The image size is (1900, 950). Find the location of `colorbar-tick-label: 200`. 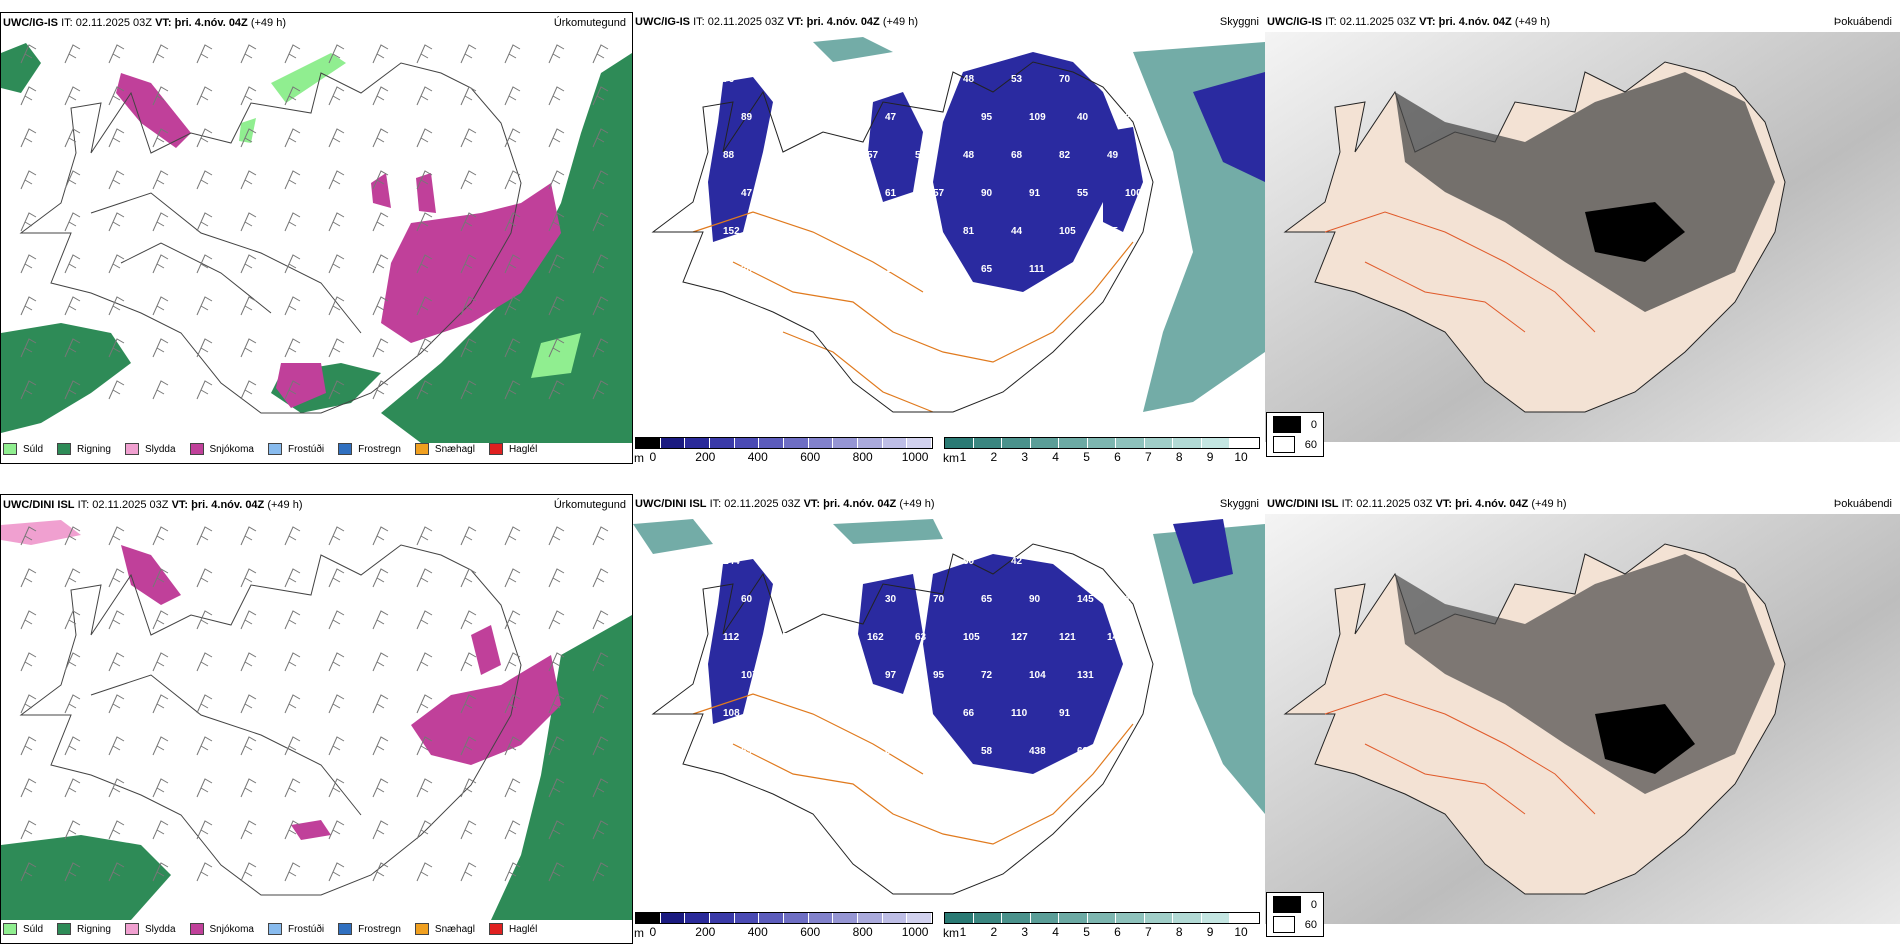

colorbar-tick-label: 200 is located at coordinates (705, 932).